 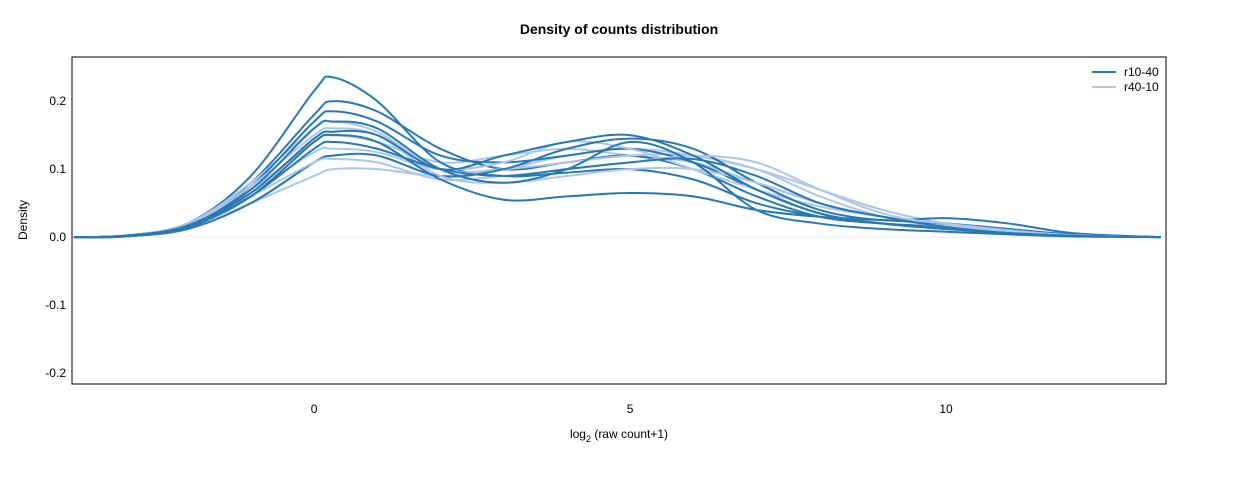 I want to click on y-axis: -0.2 -0.1 0.0 0.1 0.2, so click(x=55, y=237).